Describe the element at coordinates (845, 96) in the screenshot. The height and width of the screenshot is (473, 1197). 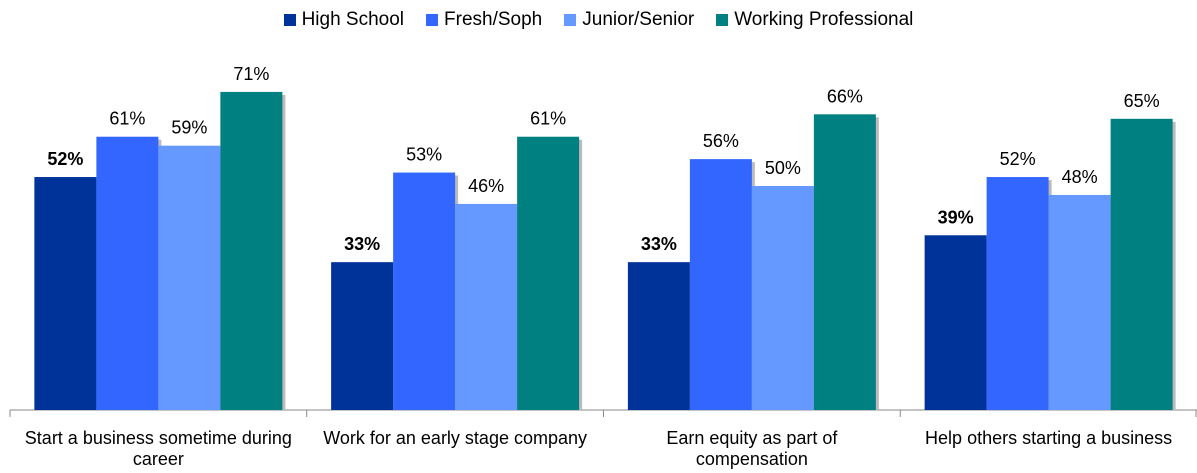
I see `data-label: 66%` at that location.